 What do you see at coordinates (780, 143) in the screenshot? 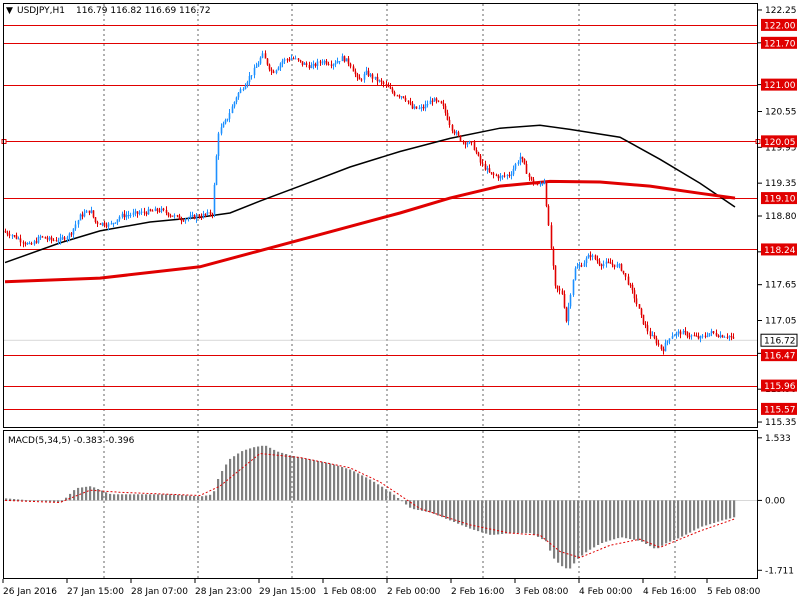
I see `level-badge-label: 120.05` at bounding box center [780, 143].